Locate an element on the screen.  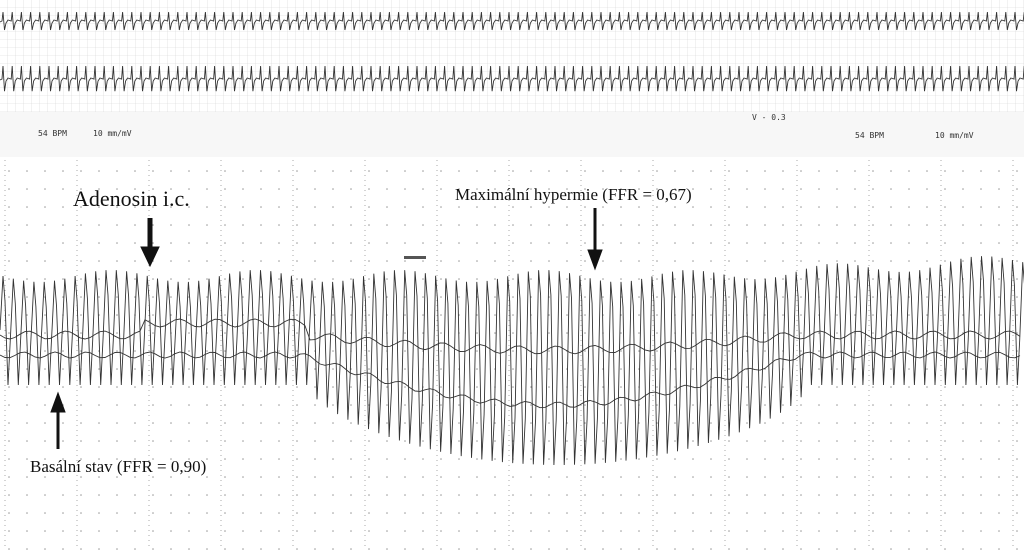
lead-label: V - 0.3 is located at coordinates (769, 117).